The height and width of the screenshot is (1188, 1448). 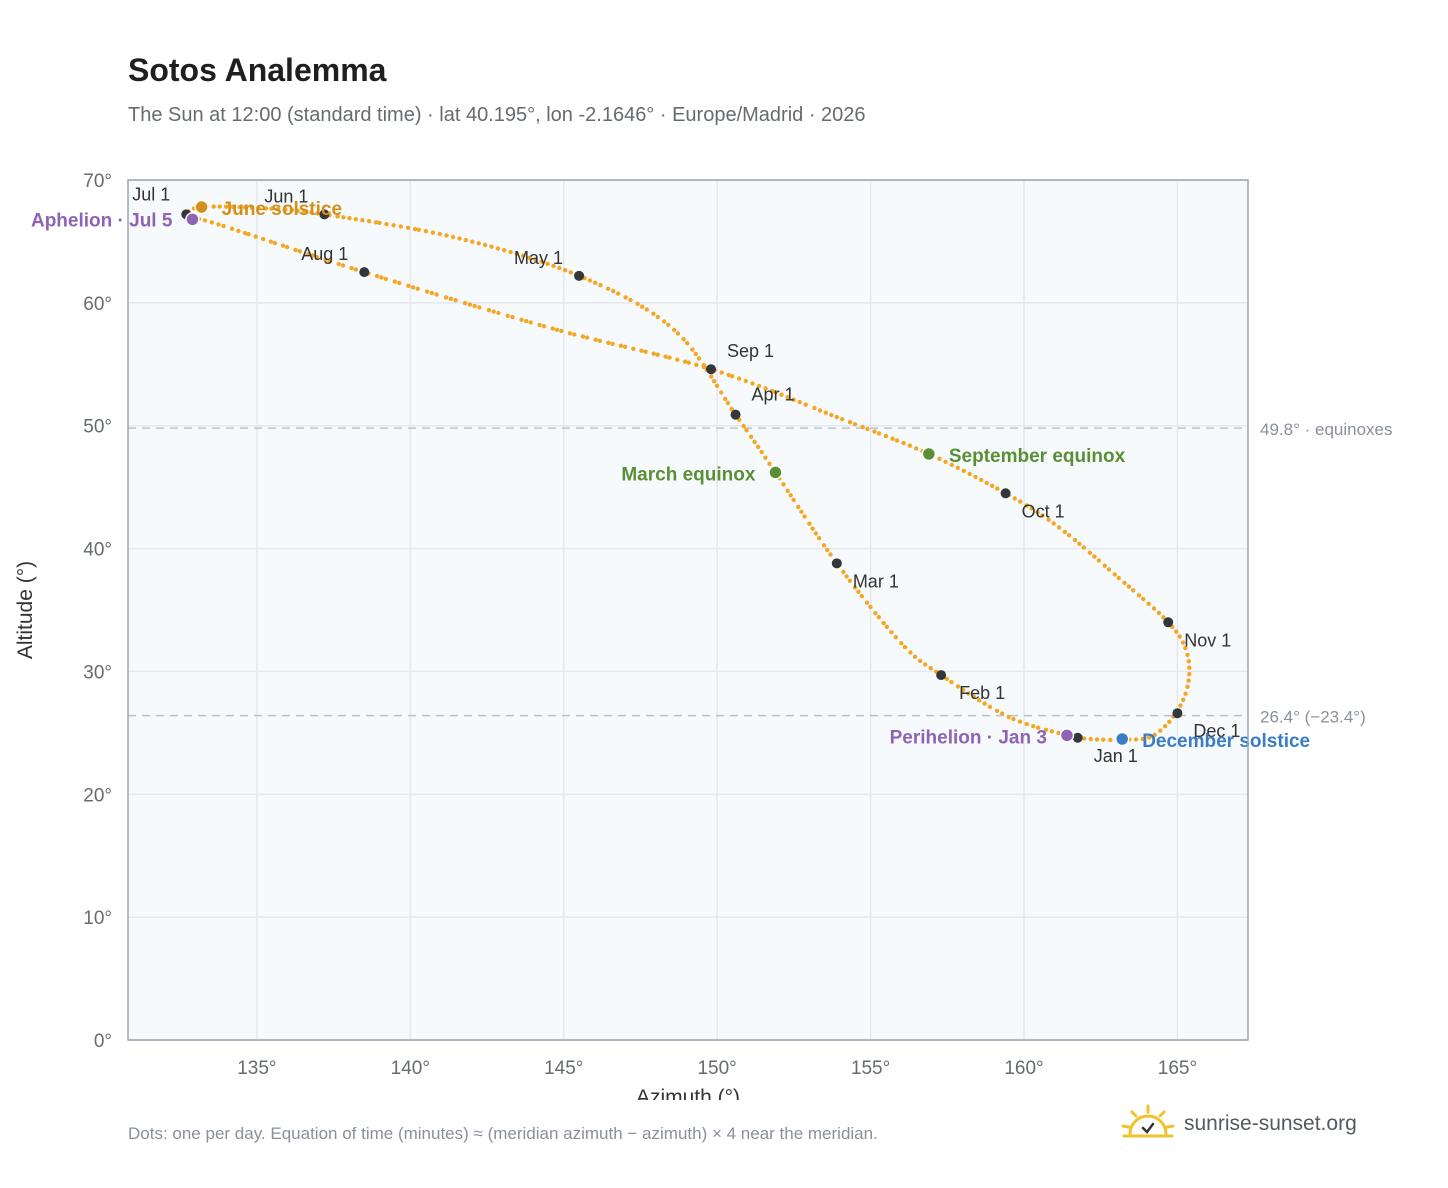 What do you see at coordinates (1326, 429) in the screenshot?
I see `reference-line-label: 49.8° · equinoxes` at bounding box center [1326, 429].